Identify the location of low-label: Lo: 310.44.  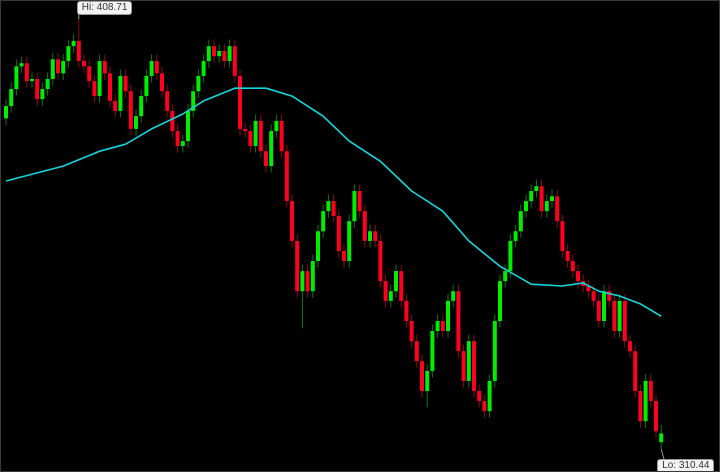
(686, 465).